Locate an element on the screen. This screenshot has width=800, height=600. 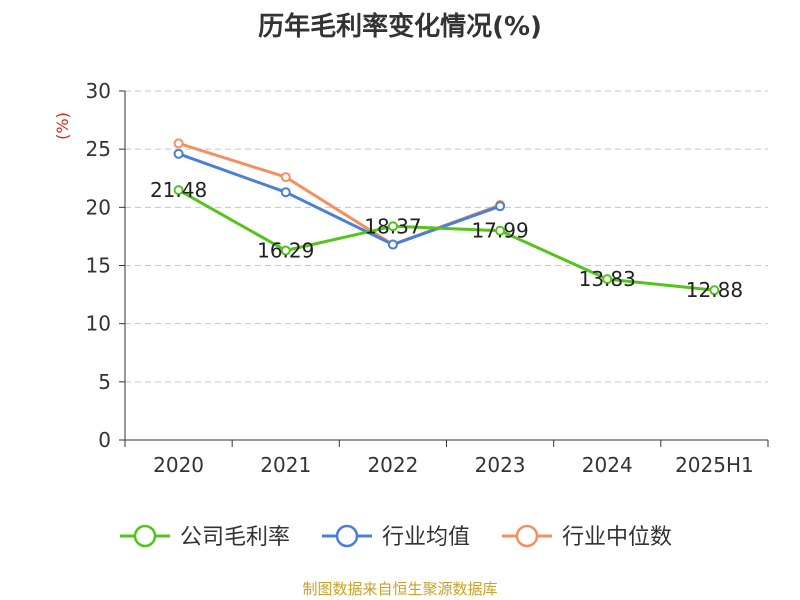
data-label: 16.29 is located at coordinates (285, 250).